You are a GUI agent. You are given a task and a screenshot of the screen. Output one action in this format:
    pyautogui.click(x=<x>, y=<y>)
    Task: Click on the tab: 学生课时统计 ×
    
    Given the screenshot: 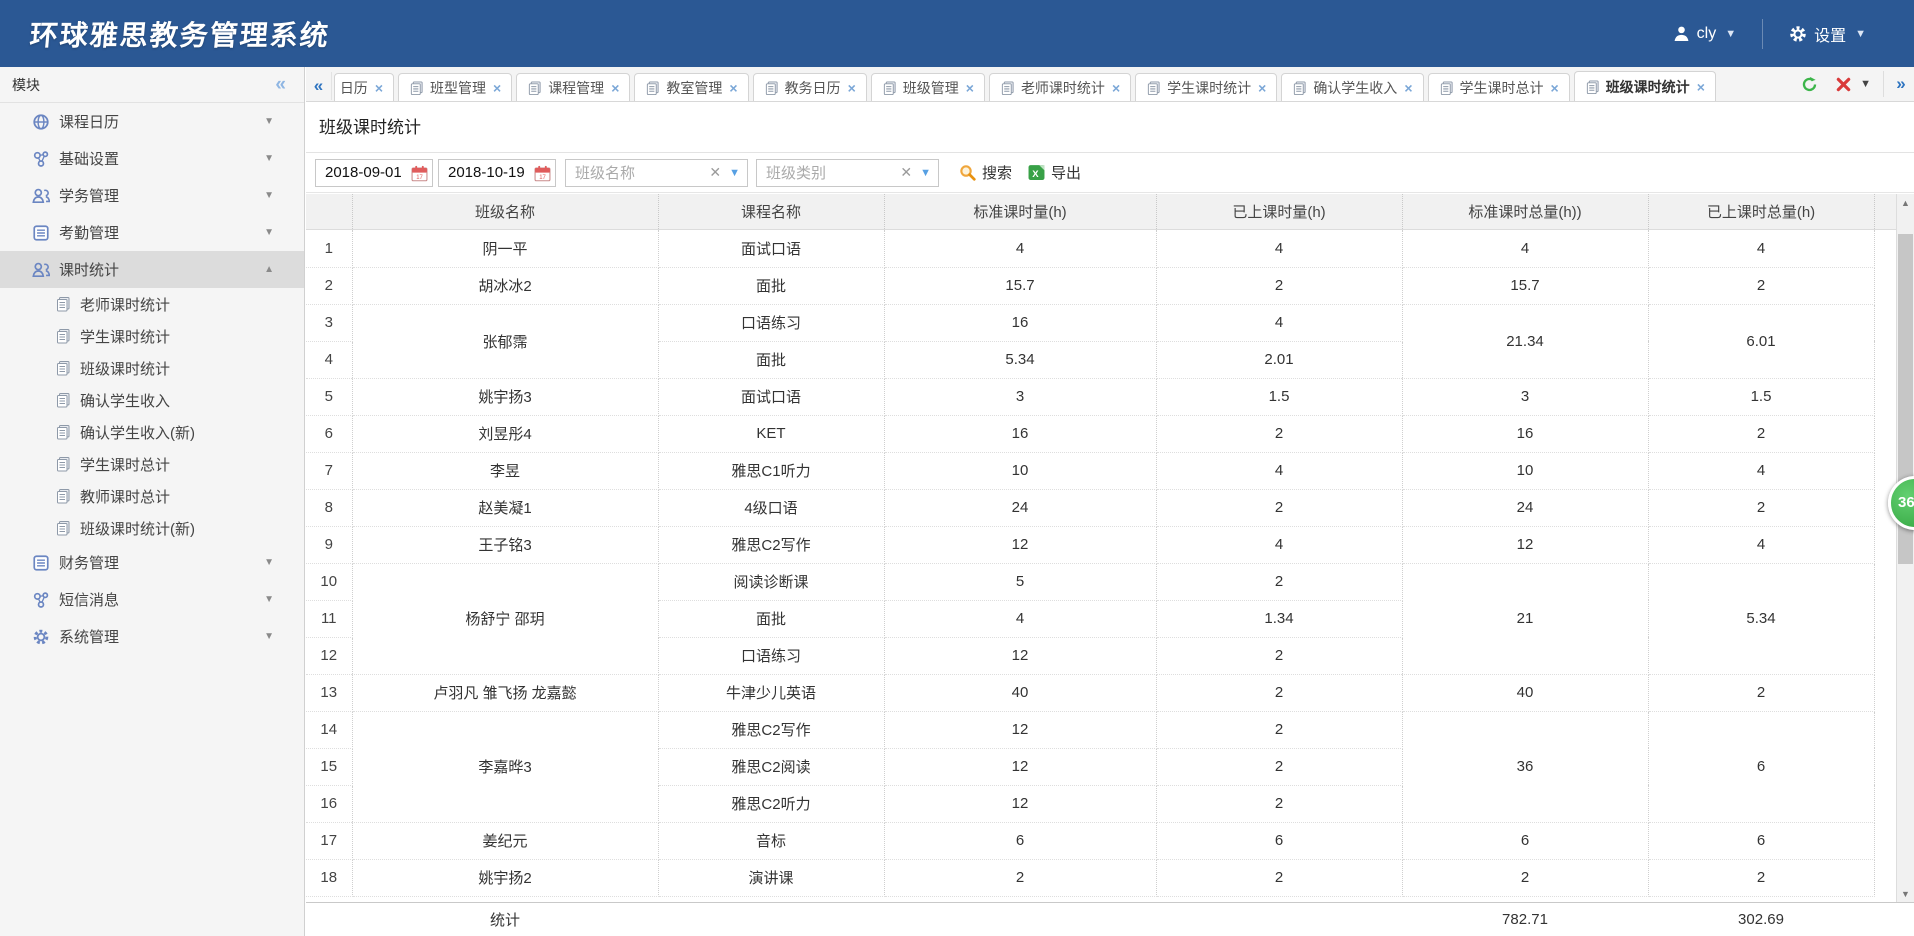 What is the action you would take?
    pyautogui.click(x=1206, y=87)
    